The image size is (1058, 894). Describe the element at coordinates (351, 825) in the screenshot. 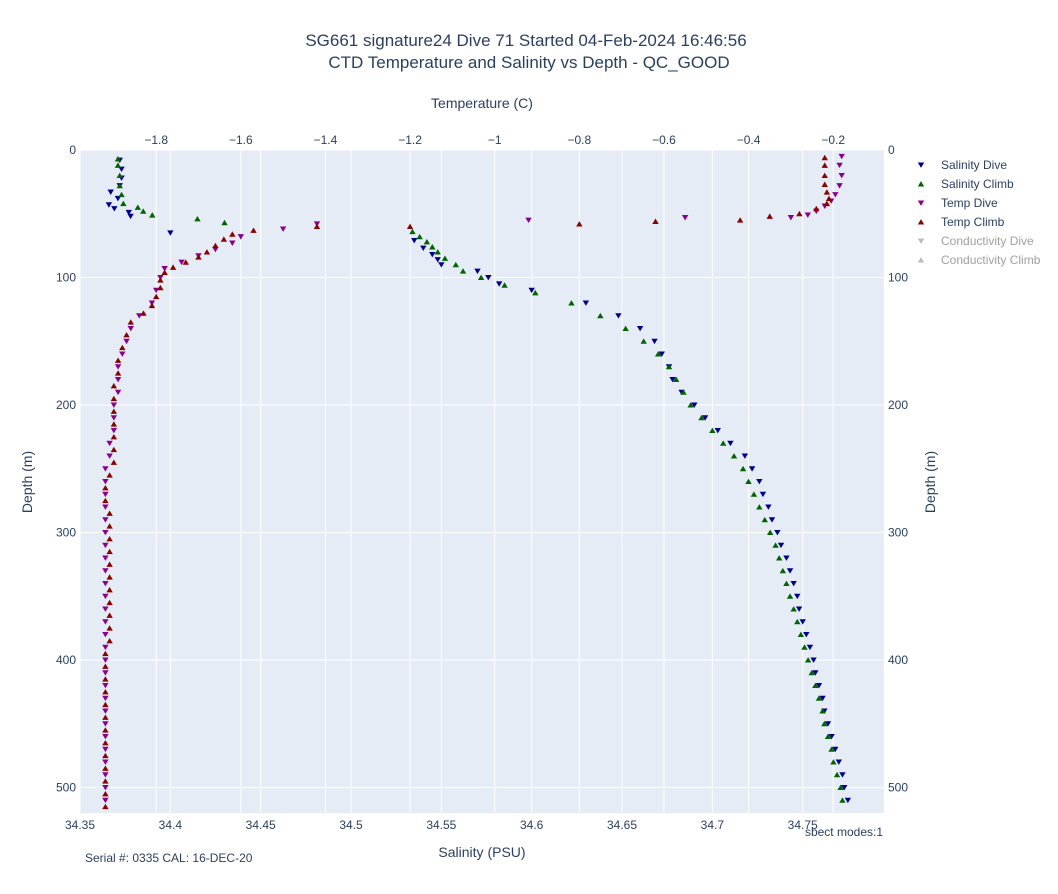

I see `x-tick-bottom: 34.5` at that location.